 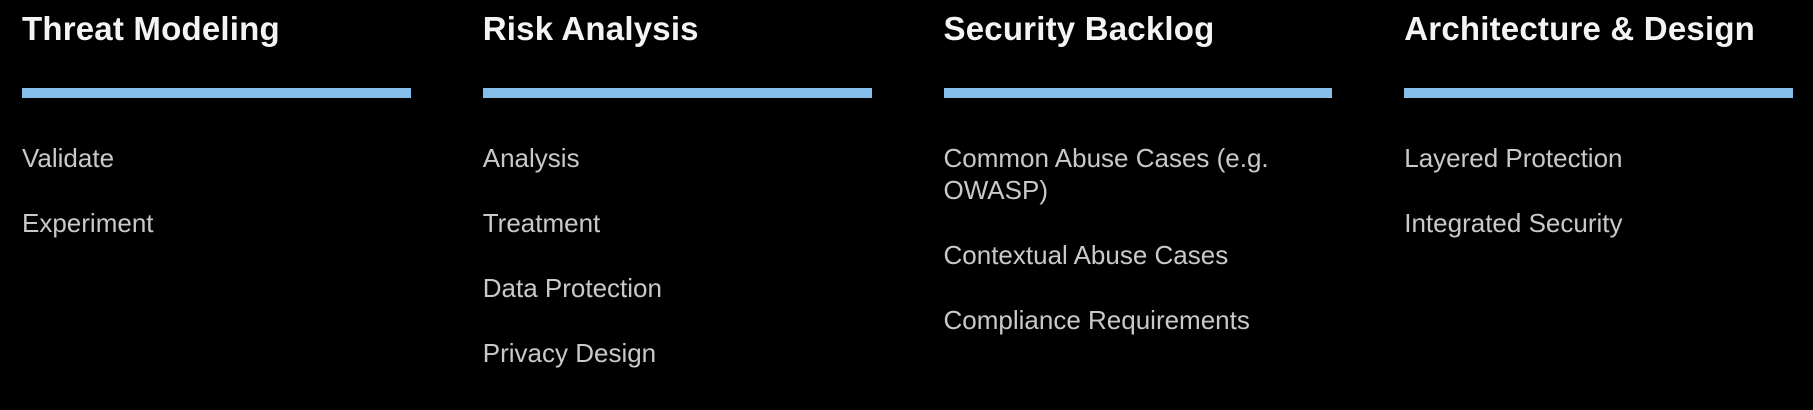 I want to click on list-item: Treatment, so click(x=541, y=223).